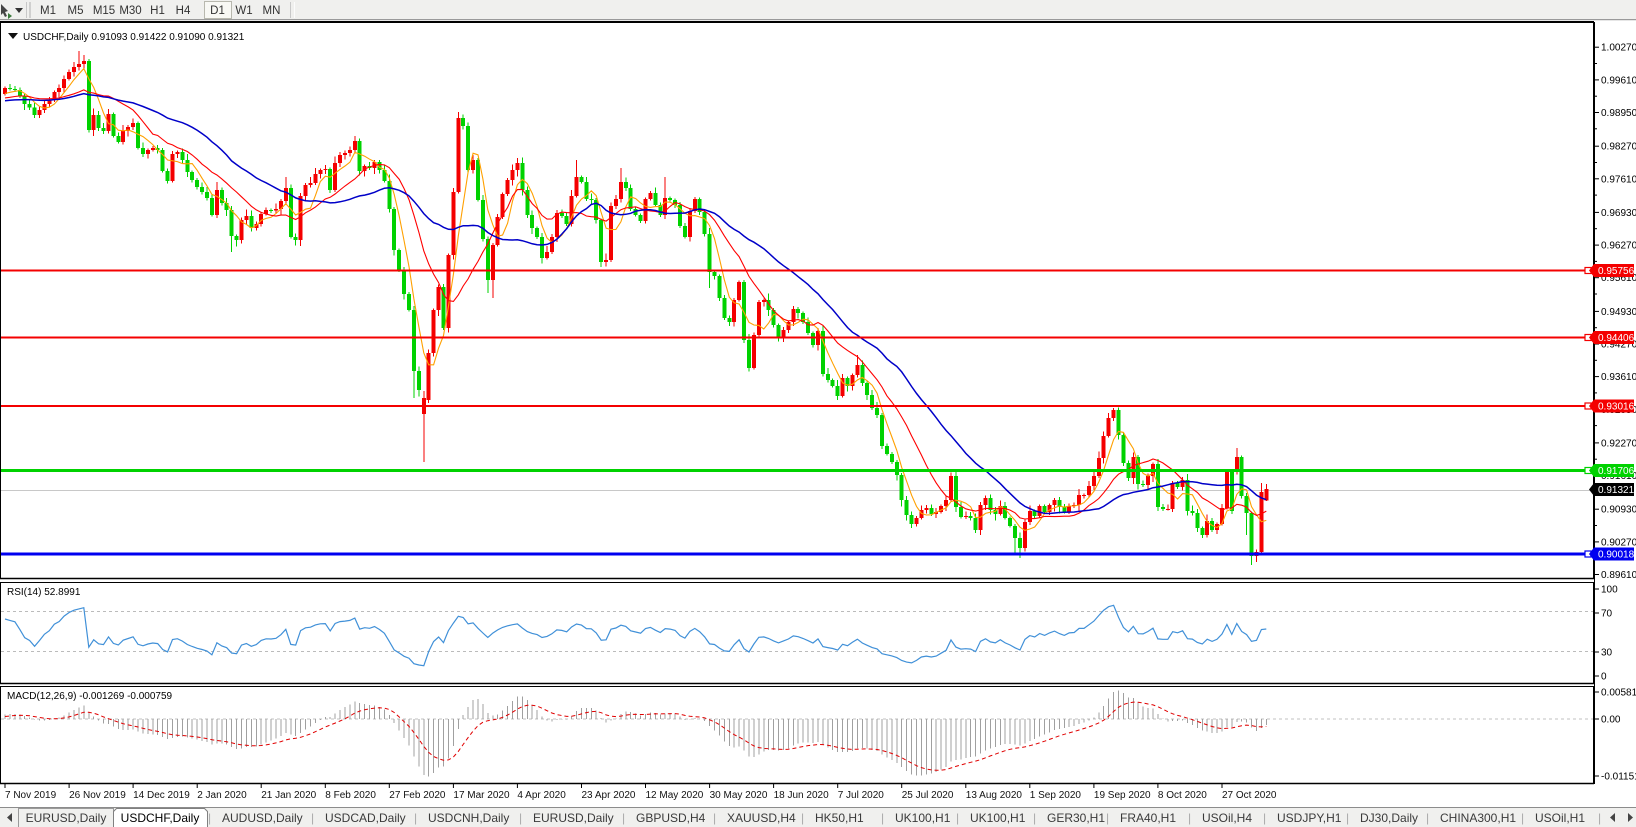  Describe the element at coordinates (1182, 795) in the screenshot. I see `svg-text: 8 Oct 2020` at that location.